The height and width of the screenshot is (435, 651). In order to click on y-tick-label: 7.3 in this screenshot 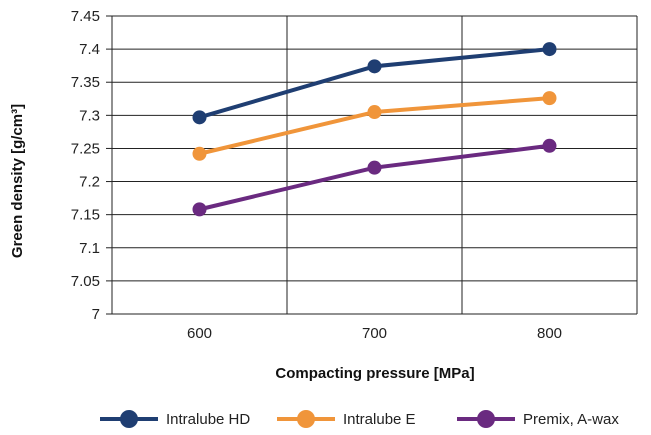, I will do `click(89, 115)`.